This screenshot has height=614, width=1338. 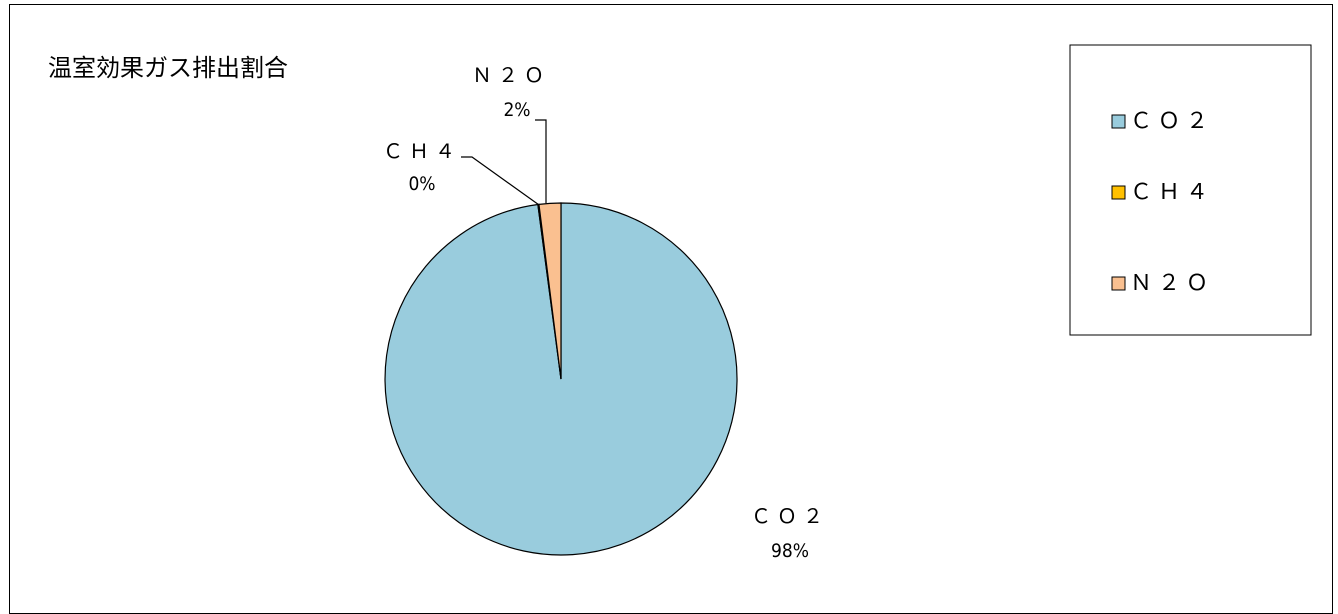 What do you see at coordinates (168, 68) in the screenshot?
I see `chart-title: 温室効果ガス排出割合` at bounding box center [168, 68].